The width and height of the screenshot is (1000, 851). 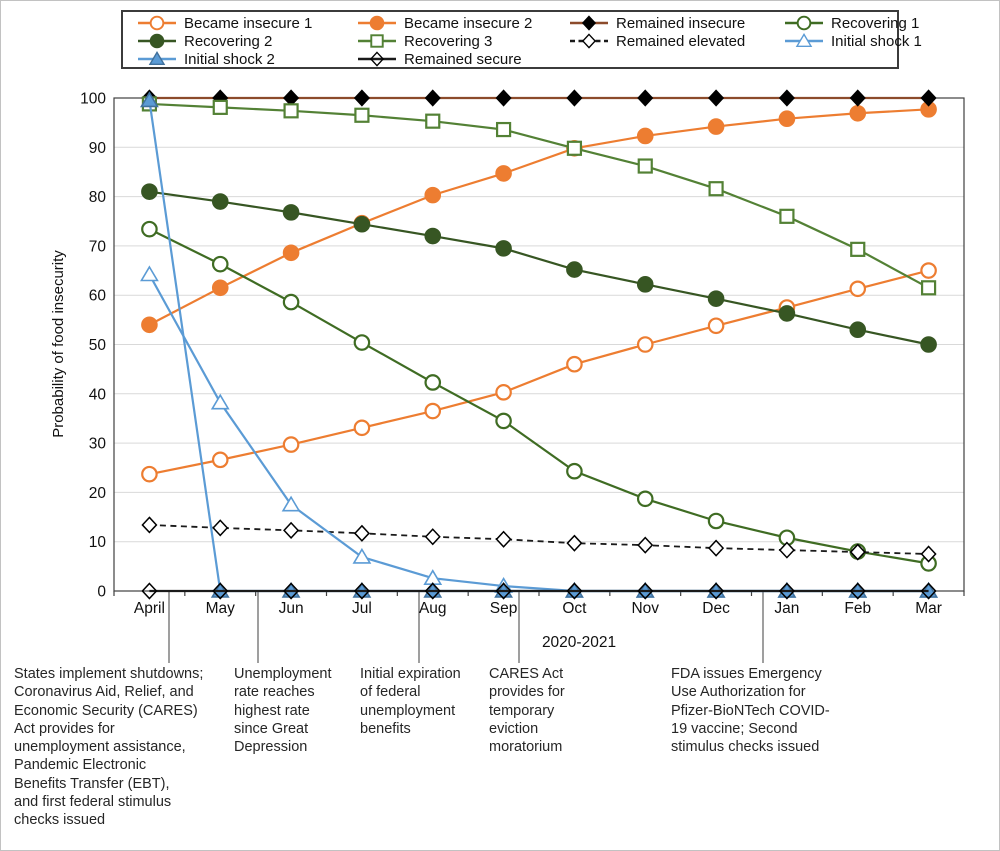 What do you see at coordinates (579, 642) in the screenshot?
I see `x-axis-title: 2020-2021` at bounding box center [579, 642].